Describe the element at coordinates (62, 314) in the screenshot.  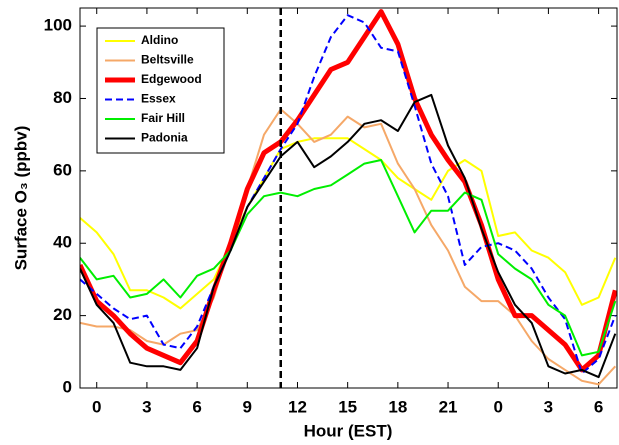
I see `y-tick-label: 20` at that location.